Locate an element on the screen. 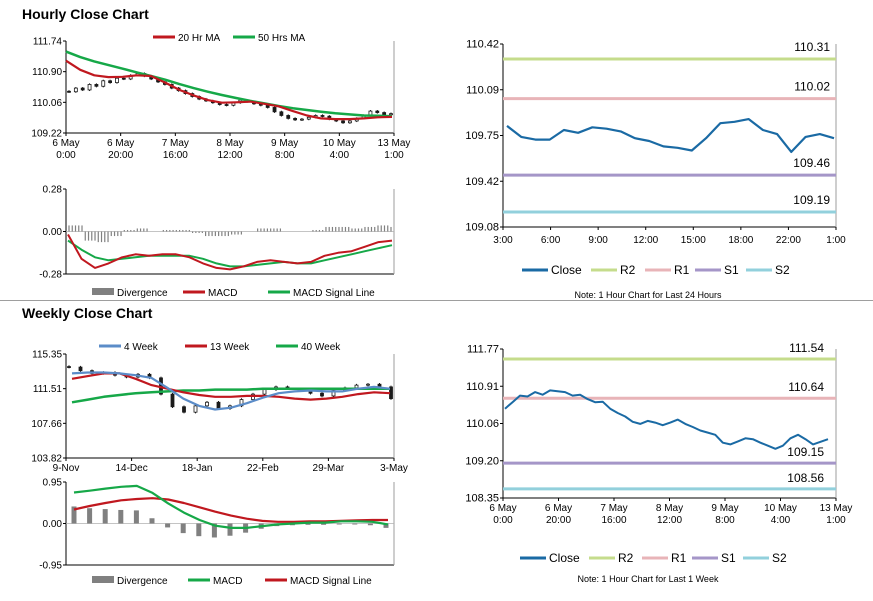  macd-line is located at coordinates (231, 507).